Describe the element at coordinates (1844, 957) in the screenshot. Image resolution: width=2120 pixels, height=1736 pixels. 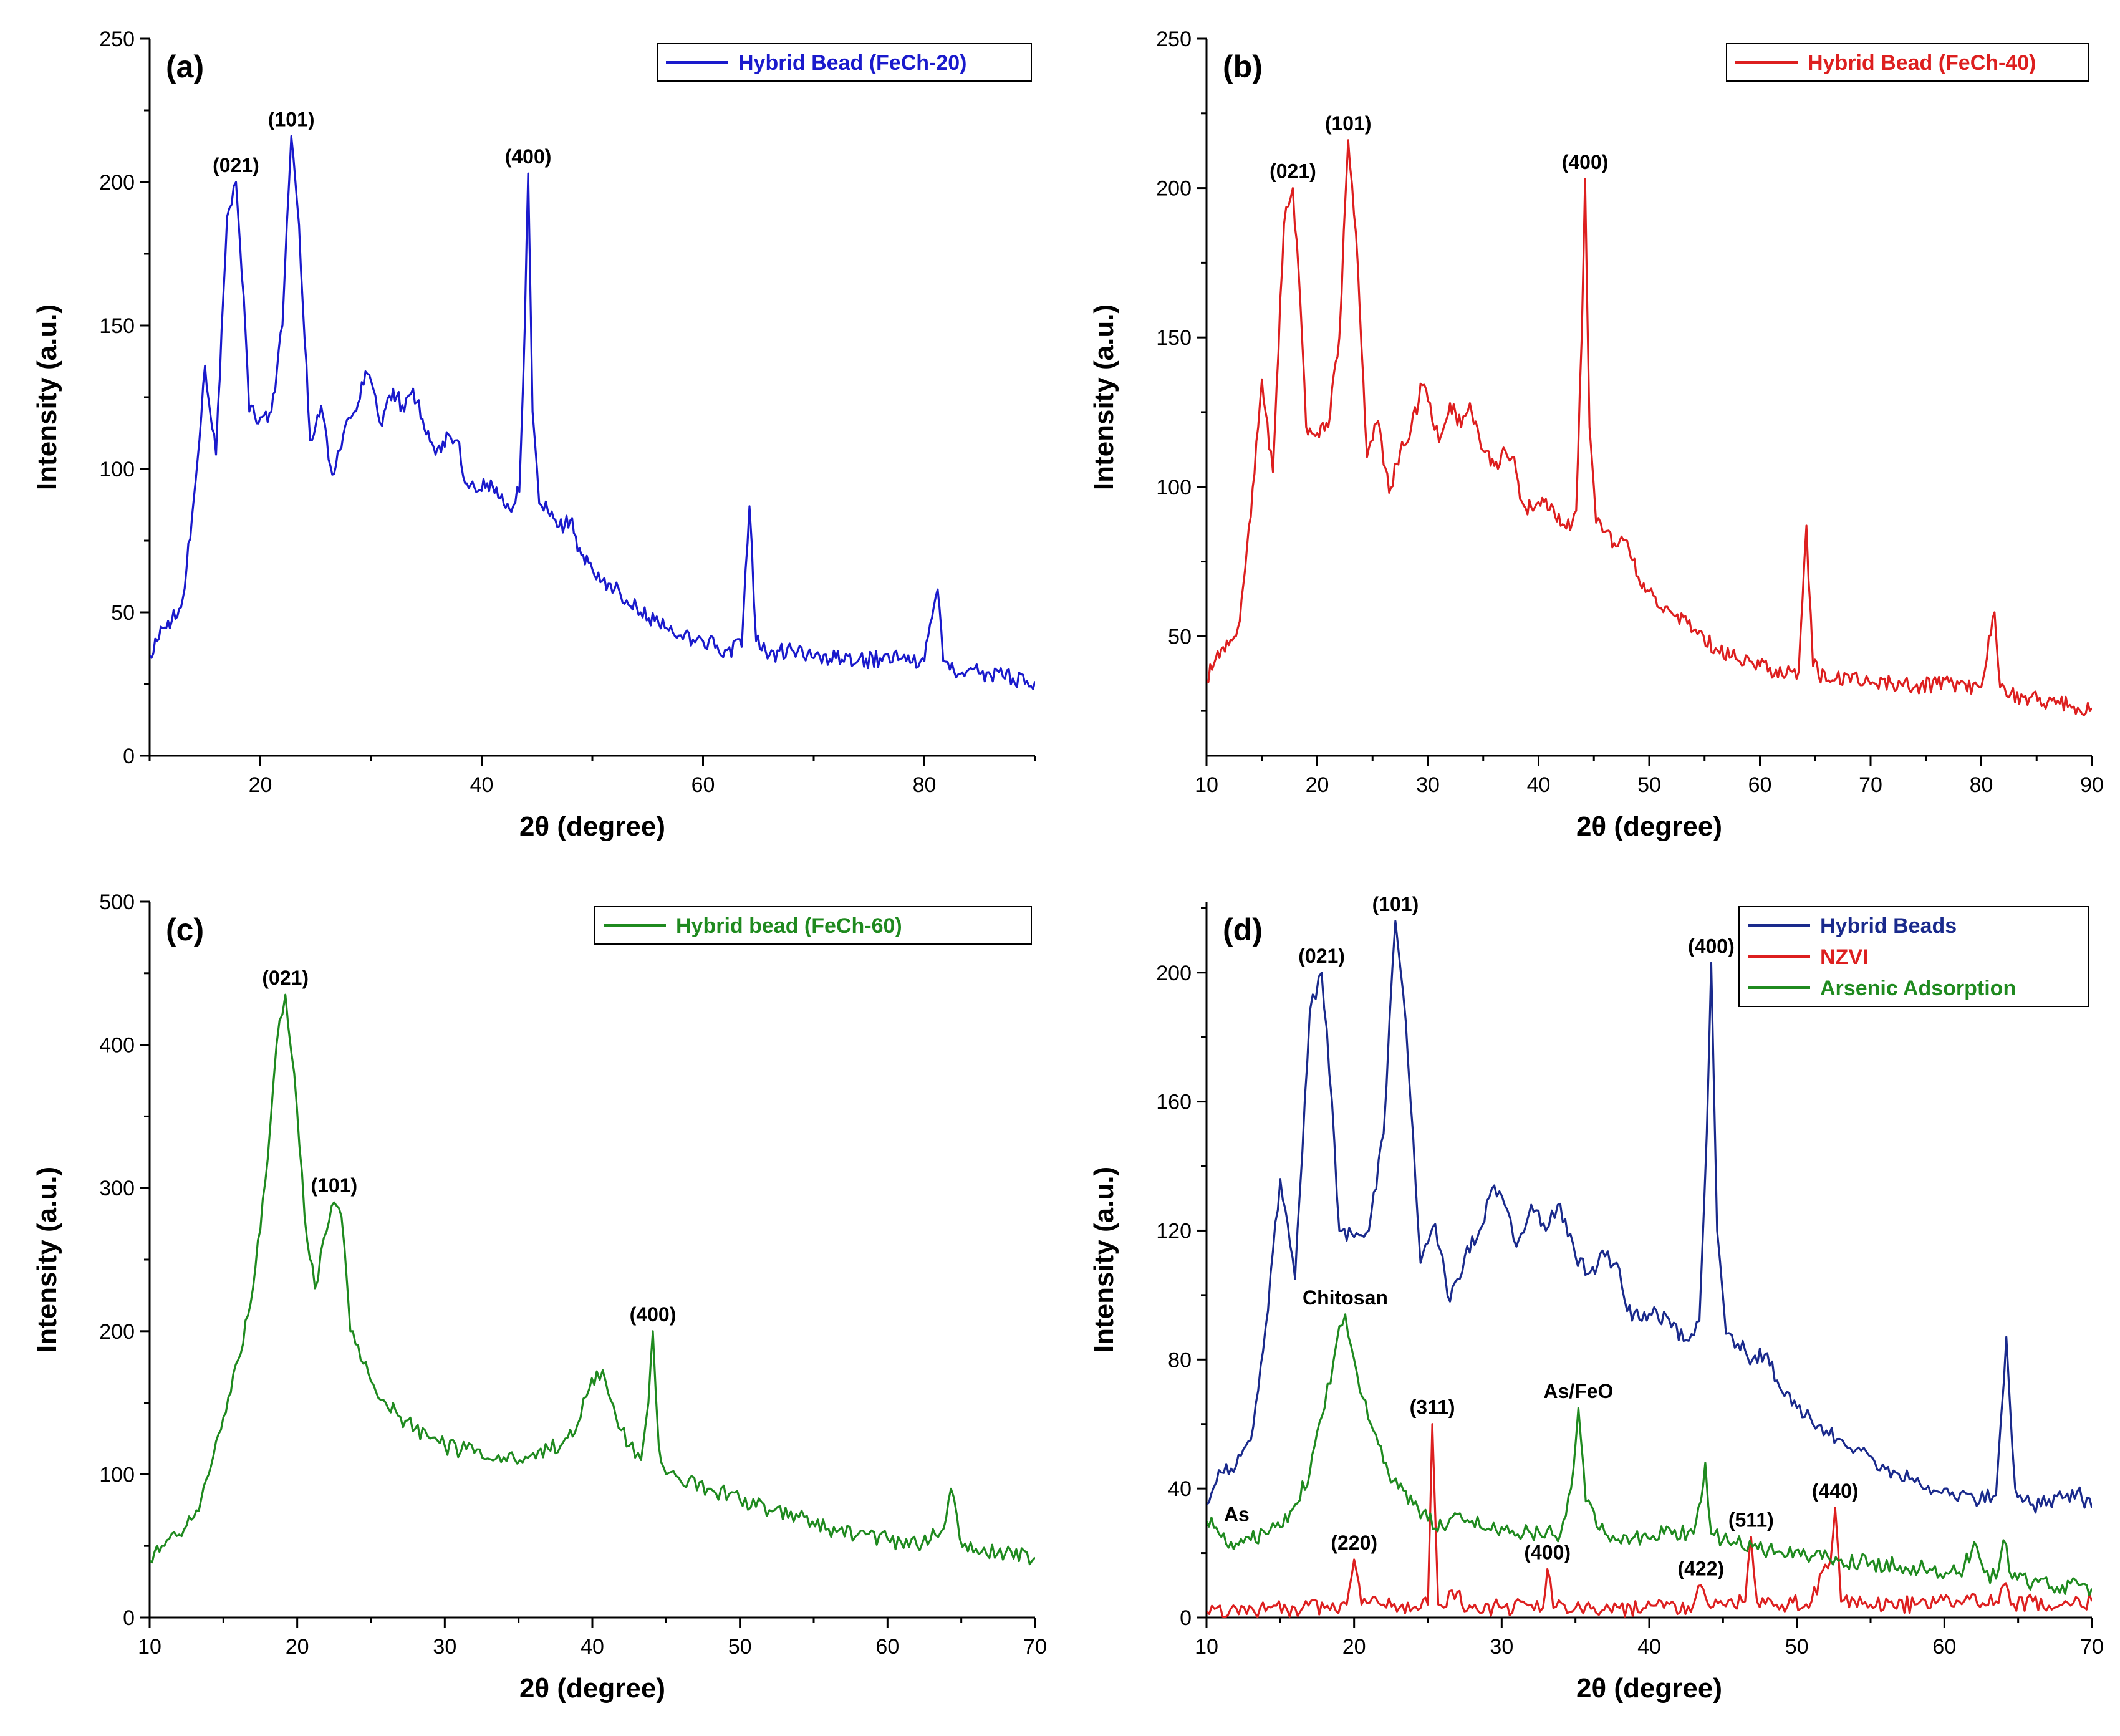
I see `legend-entry: NZVI` at that location.